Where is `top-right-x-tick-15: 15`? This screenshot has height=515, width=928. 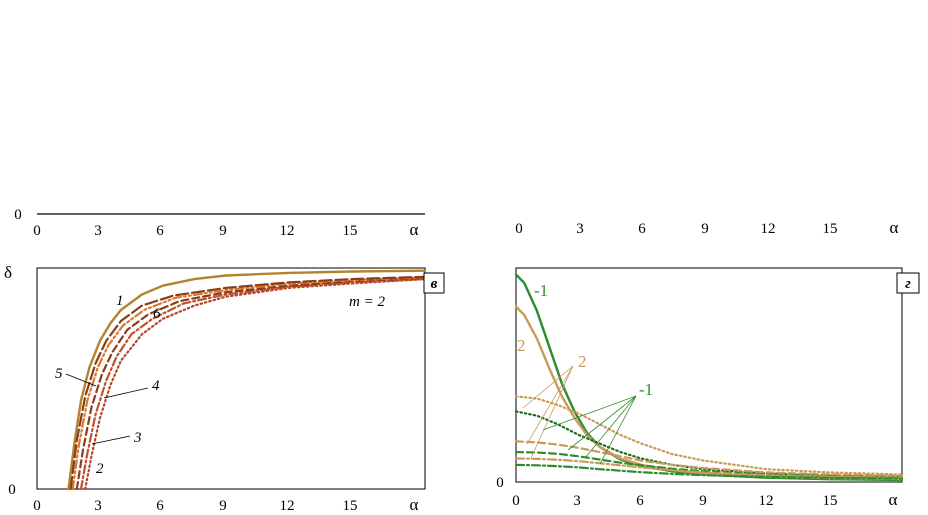
top-right-x-tick-15: 15 is located at coordinates (830, 229).